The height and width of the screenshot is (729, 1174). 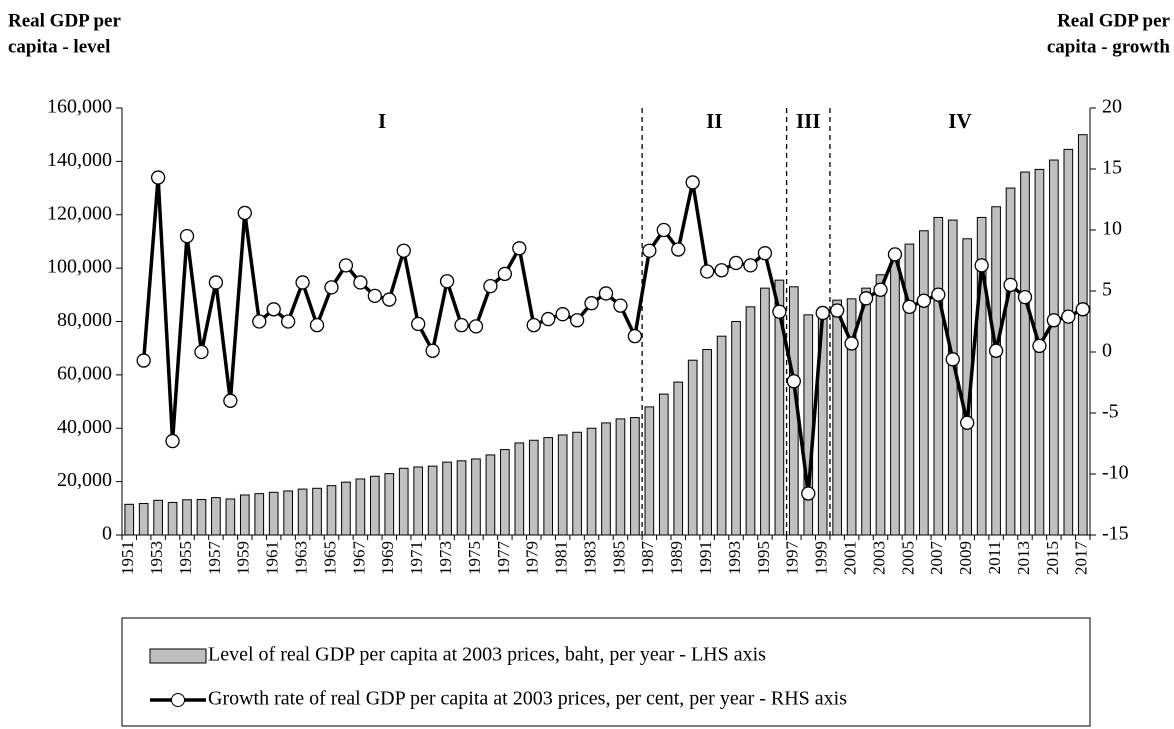 What do you see at coordinates (1115, 473) in the screenshot?
I see `y2-tick-label: -10` at bounding box center [1115, 473].